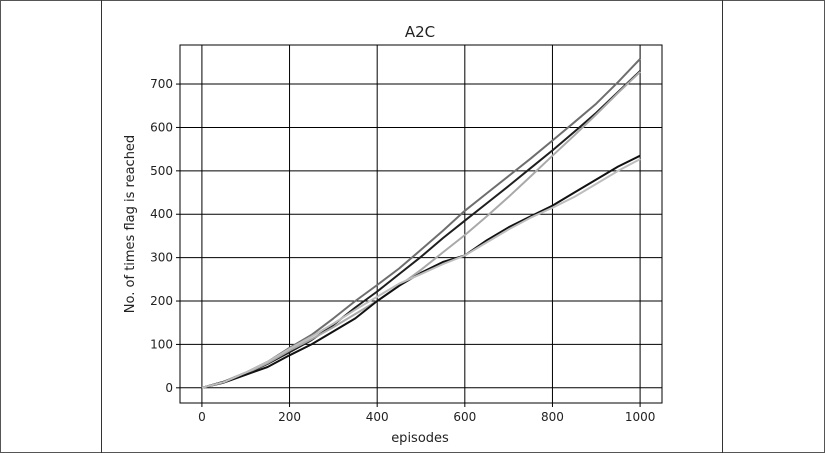 The image size is (825, 453). I want to click on left-divider-line, so click(101, 226).